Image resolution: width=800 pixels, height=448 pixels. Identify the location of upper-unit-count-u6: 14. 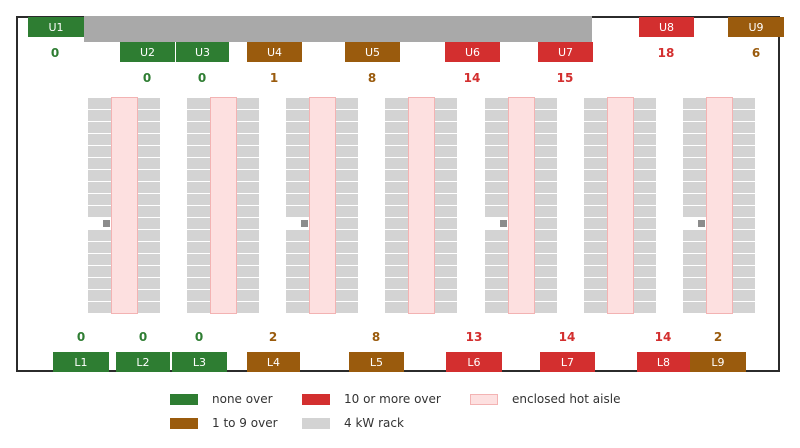
(472, 78).